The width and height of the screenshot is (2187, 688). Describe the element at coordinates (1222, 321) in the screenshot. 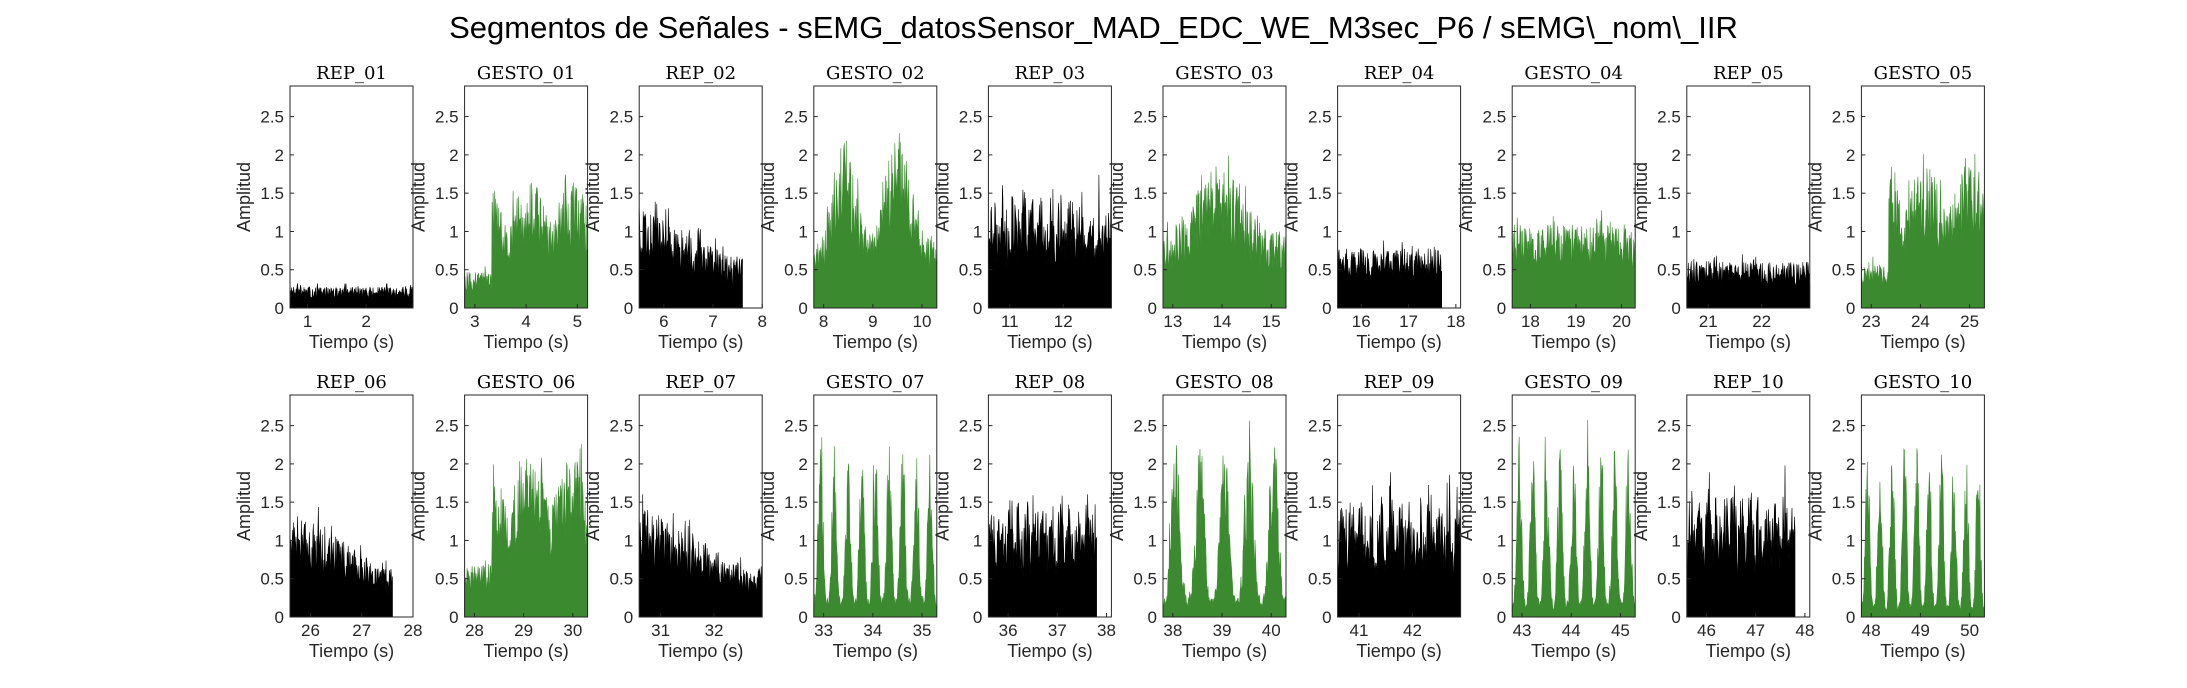

I see `x-tick-label: 14` at that location.